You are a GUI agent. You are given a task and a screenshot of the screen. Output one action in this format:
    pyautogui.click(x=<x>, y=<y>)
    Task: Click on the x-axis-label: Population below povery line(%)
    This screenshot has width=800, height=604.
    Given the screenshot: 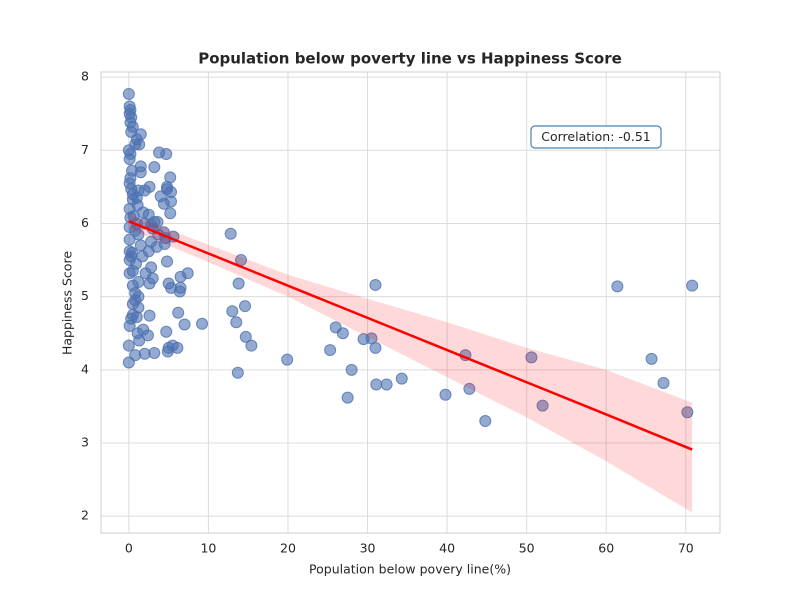 What is the action you would take?
    pyautogui.click(x=410, y=569)
    